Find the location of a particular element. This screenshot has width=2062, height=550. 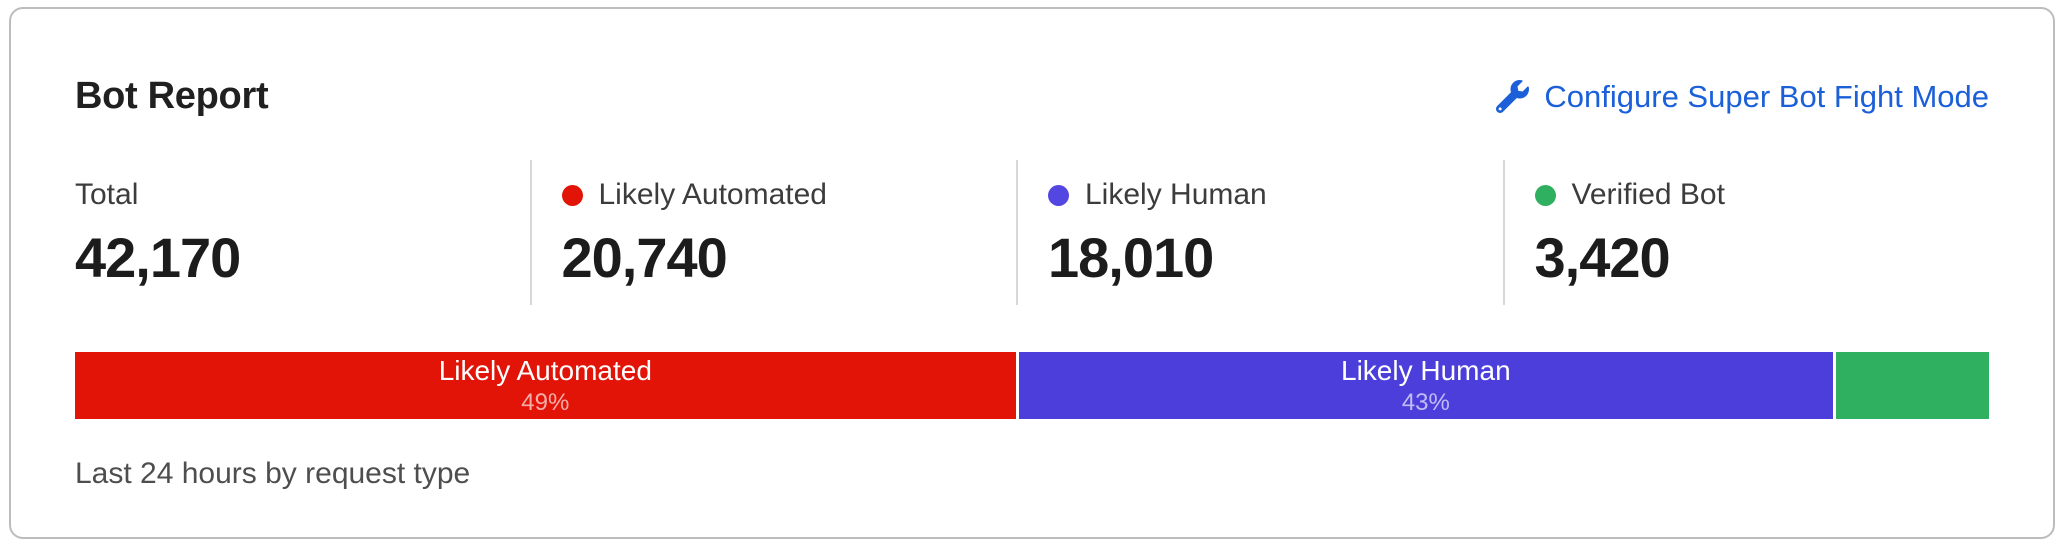

bar-segment-verified-bot is located at coordinates (1912, 385).